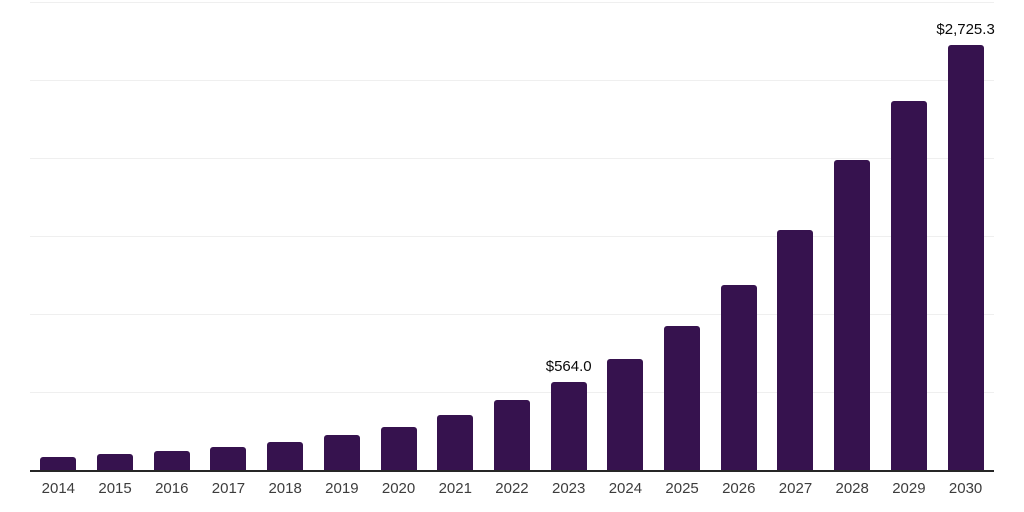 Image resolution: width=1024 pixels, height=512 pixels. I want to click on bar-2025, so click(682, 398).